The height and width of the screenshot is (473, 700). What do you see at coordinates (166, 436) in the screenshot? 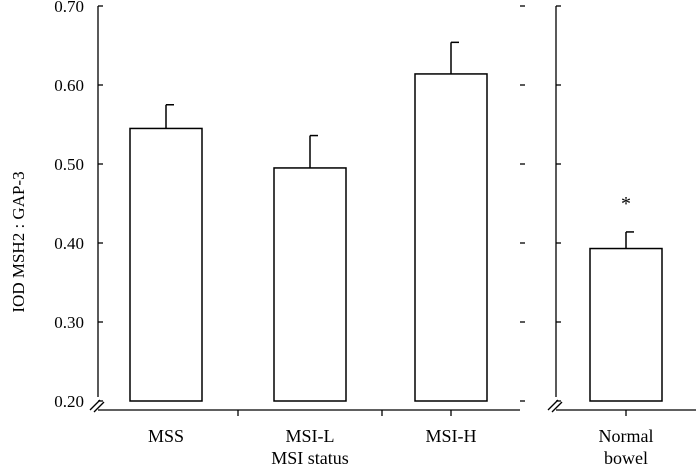
I see `x-tick-label: MSS` at bounding box center [166, 436].